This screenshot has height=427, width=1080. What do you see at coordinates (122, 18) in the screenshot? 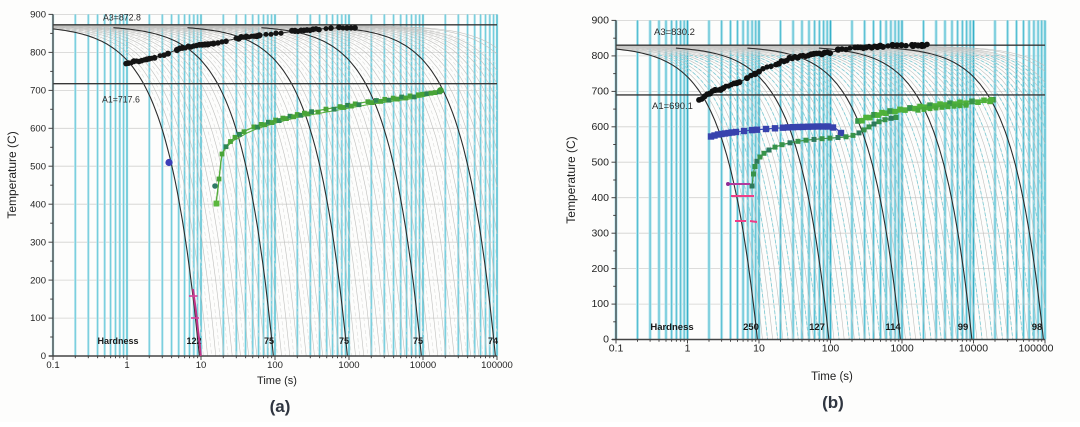
I see `svg-text: A3=872.8` at bounding box center [122, 18].